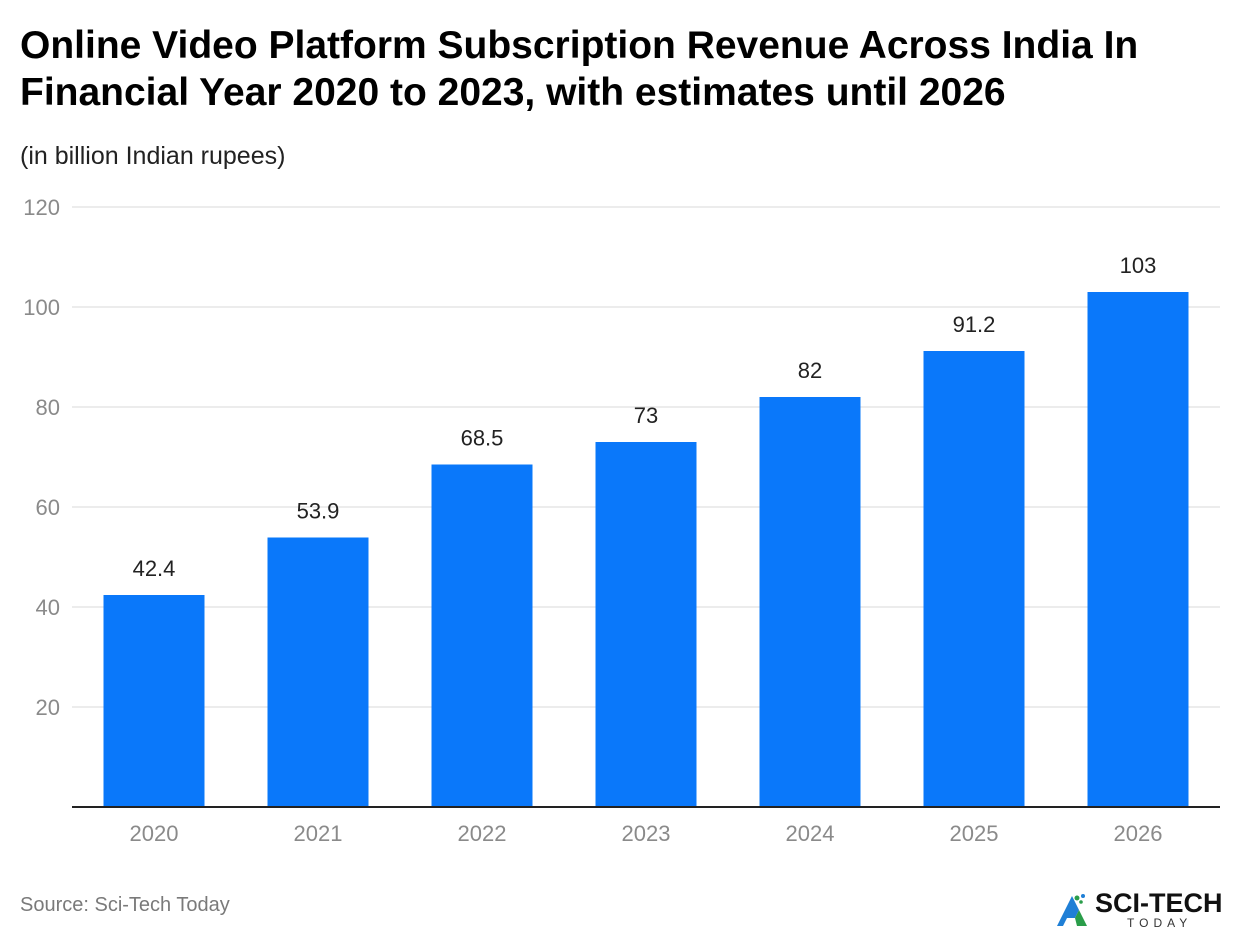 This screenshot has height=940, width=1240. What do you see at coordinates (154, 833) in the screenshot?
I see `x-tick-label: 2020` at bounding box center [154, 833].